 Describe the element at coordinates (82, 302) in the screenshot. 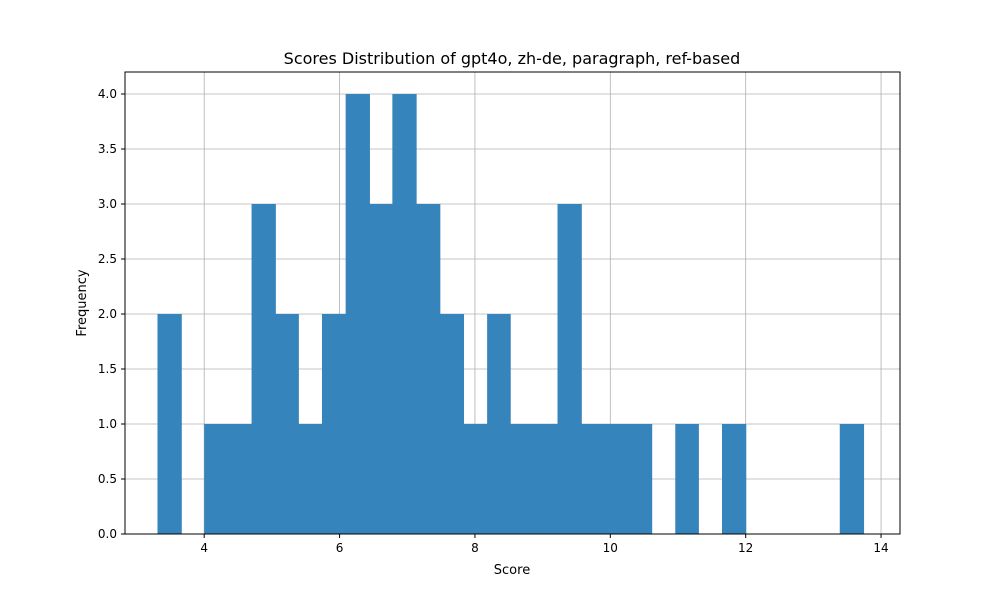

I see `y-axis-label: Frequency` at that location.